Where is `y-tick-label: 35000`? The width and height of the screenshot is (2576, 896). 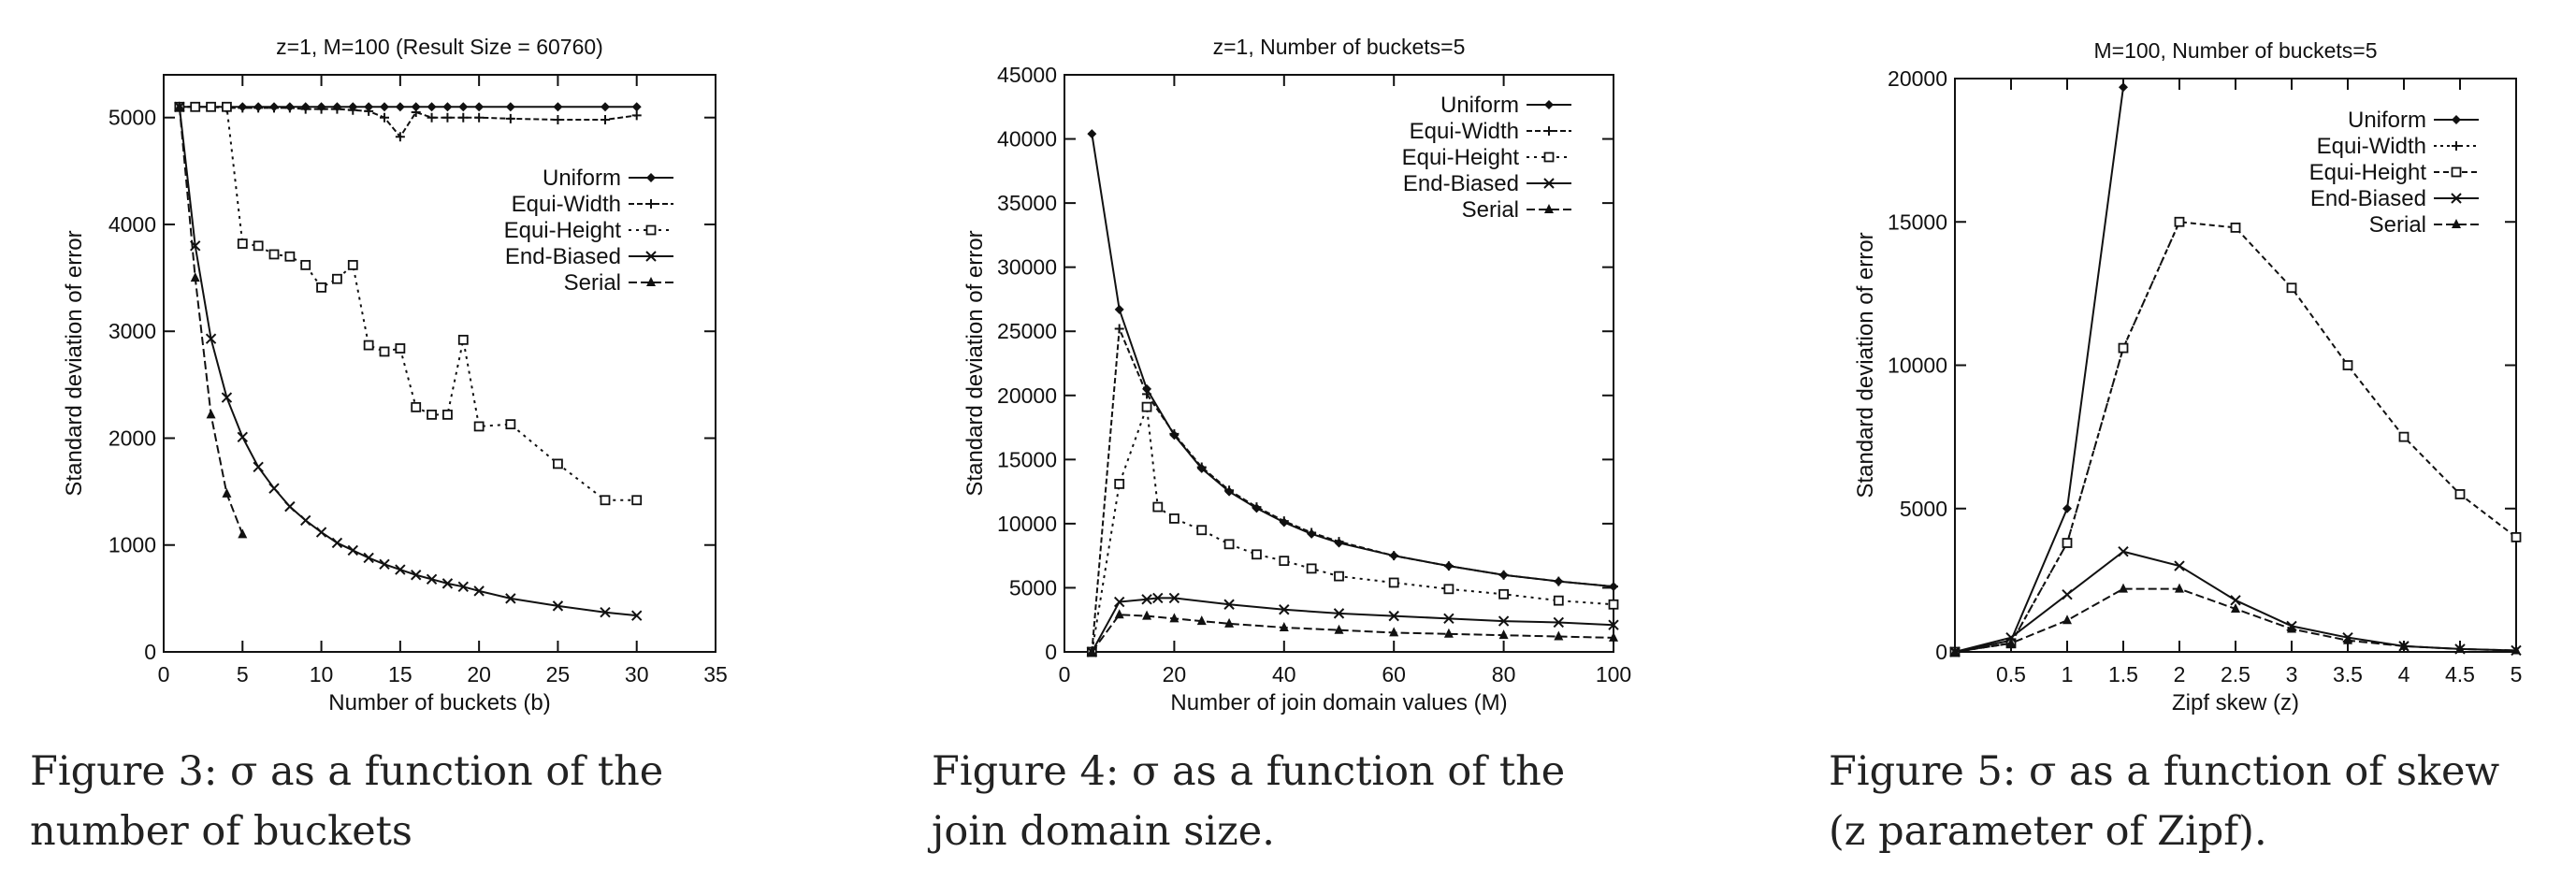
y-tick-label: 35000 is located at coordinates (1027, 203).